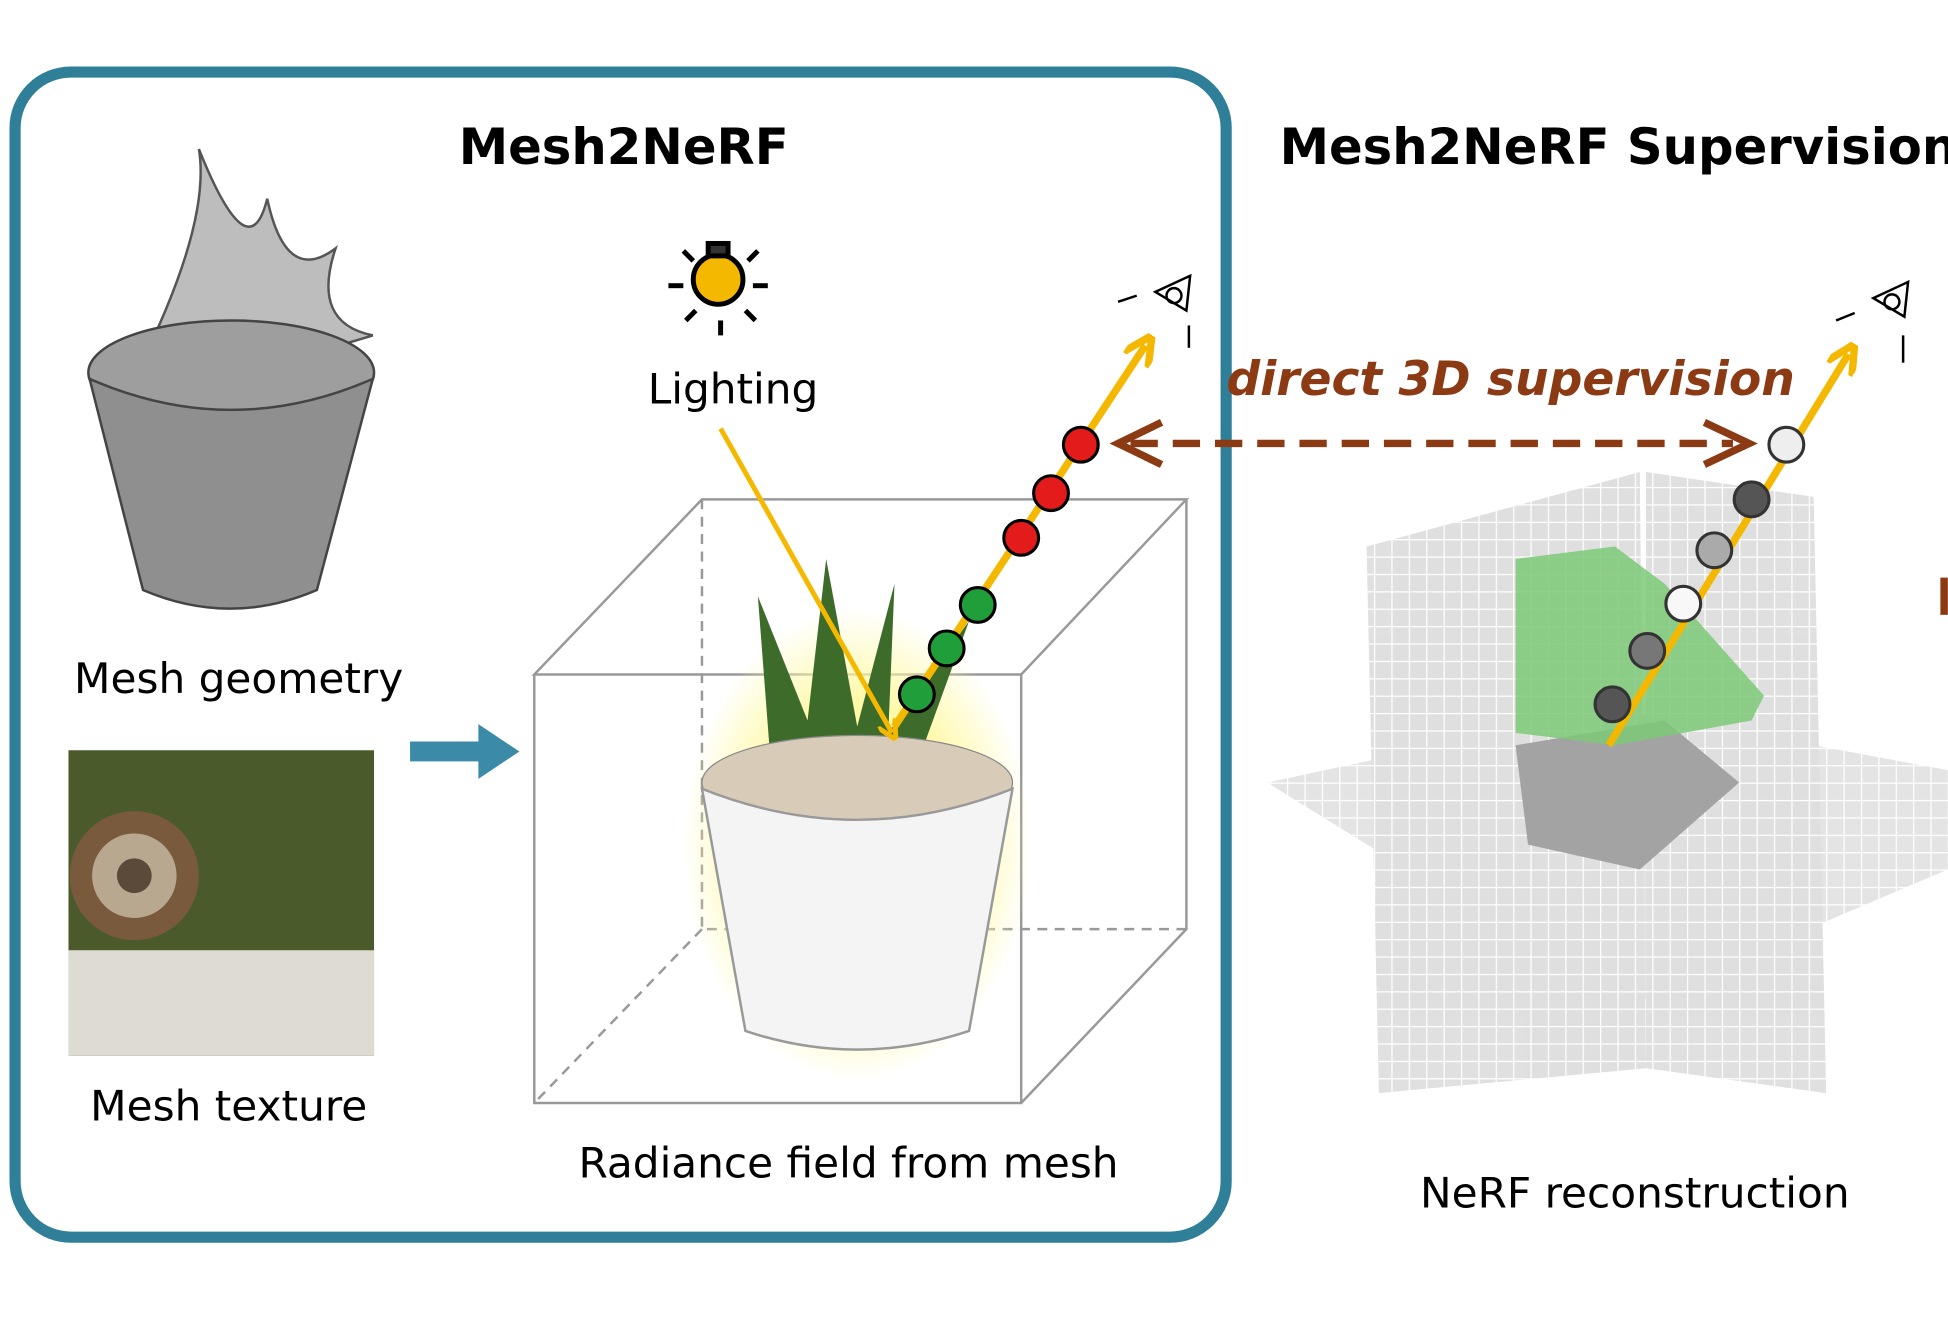 Image resolution: width=1948 pixels, height=1344 pixels. I want to click on geometry-label: Mesh geometry, so click(238, 678).